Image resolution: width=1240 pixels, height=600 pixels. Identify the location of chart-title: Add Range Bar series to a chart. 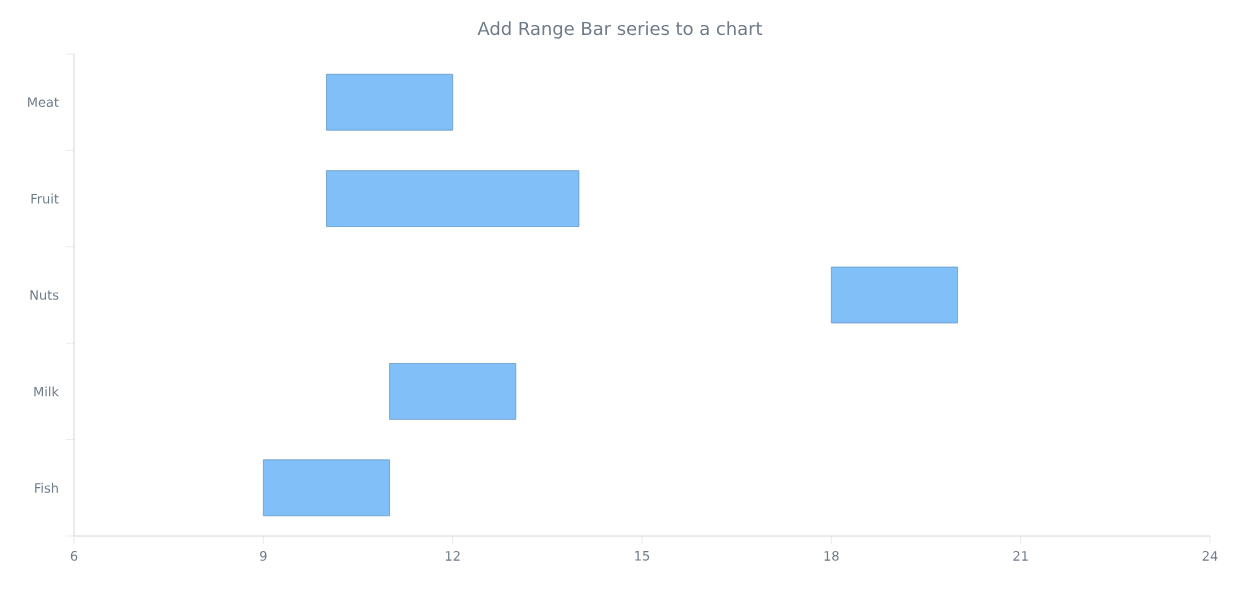
(620, 30).